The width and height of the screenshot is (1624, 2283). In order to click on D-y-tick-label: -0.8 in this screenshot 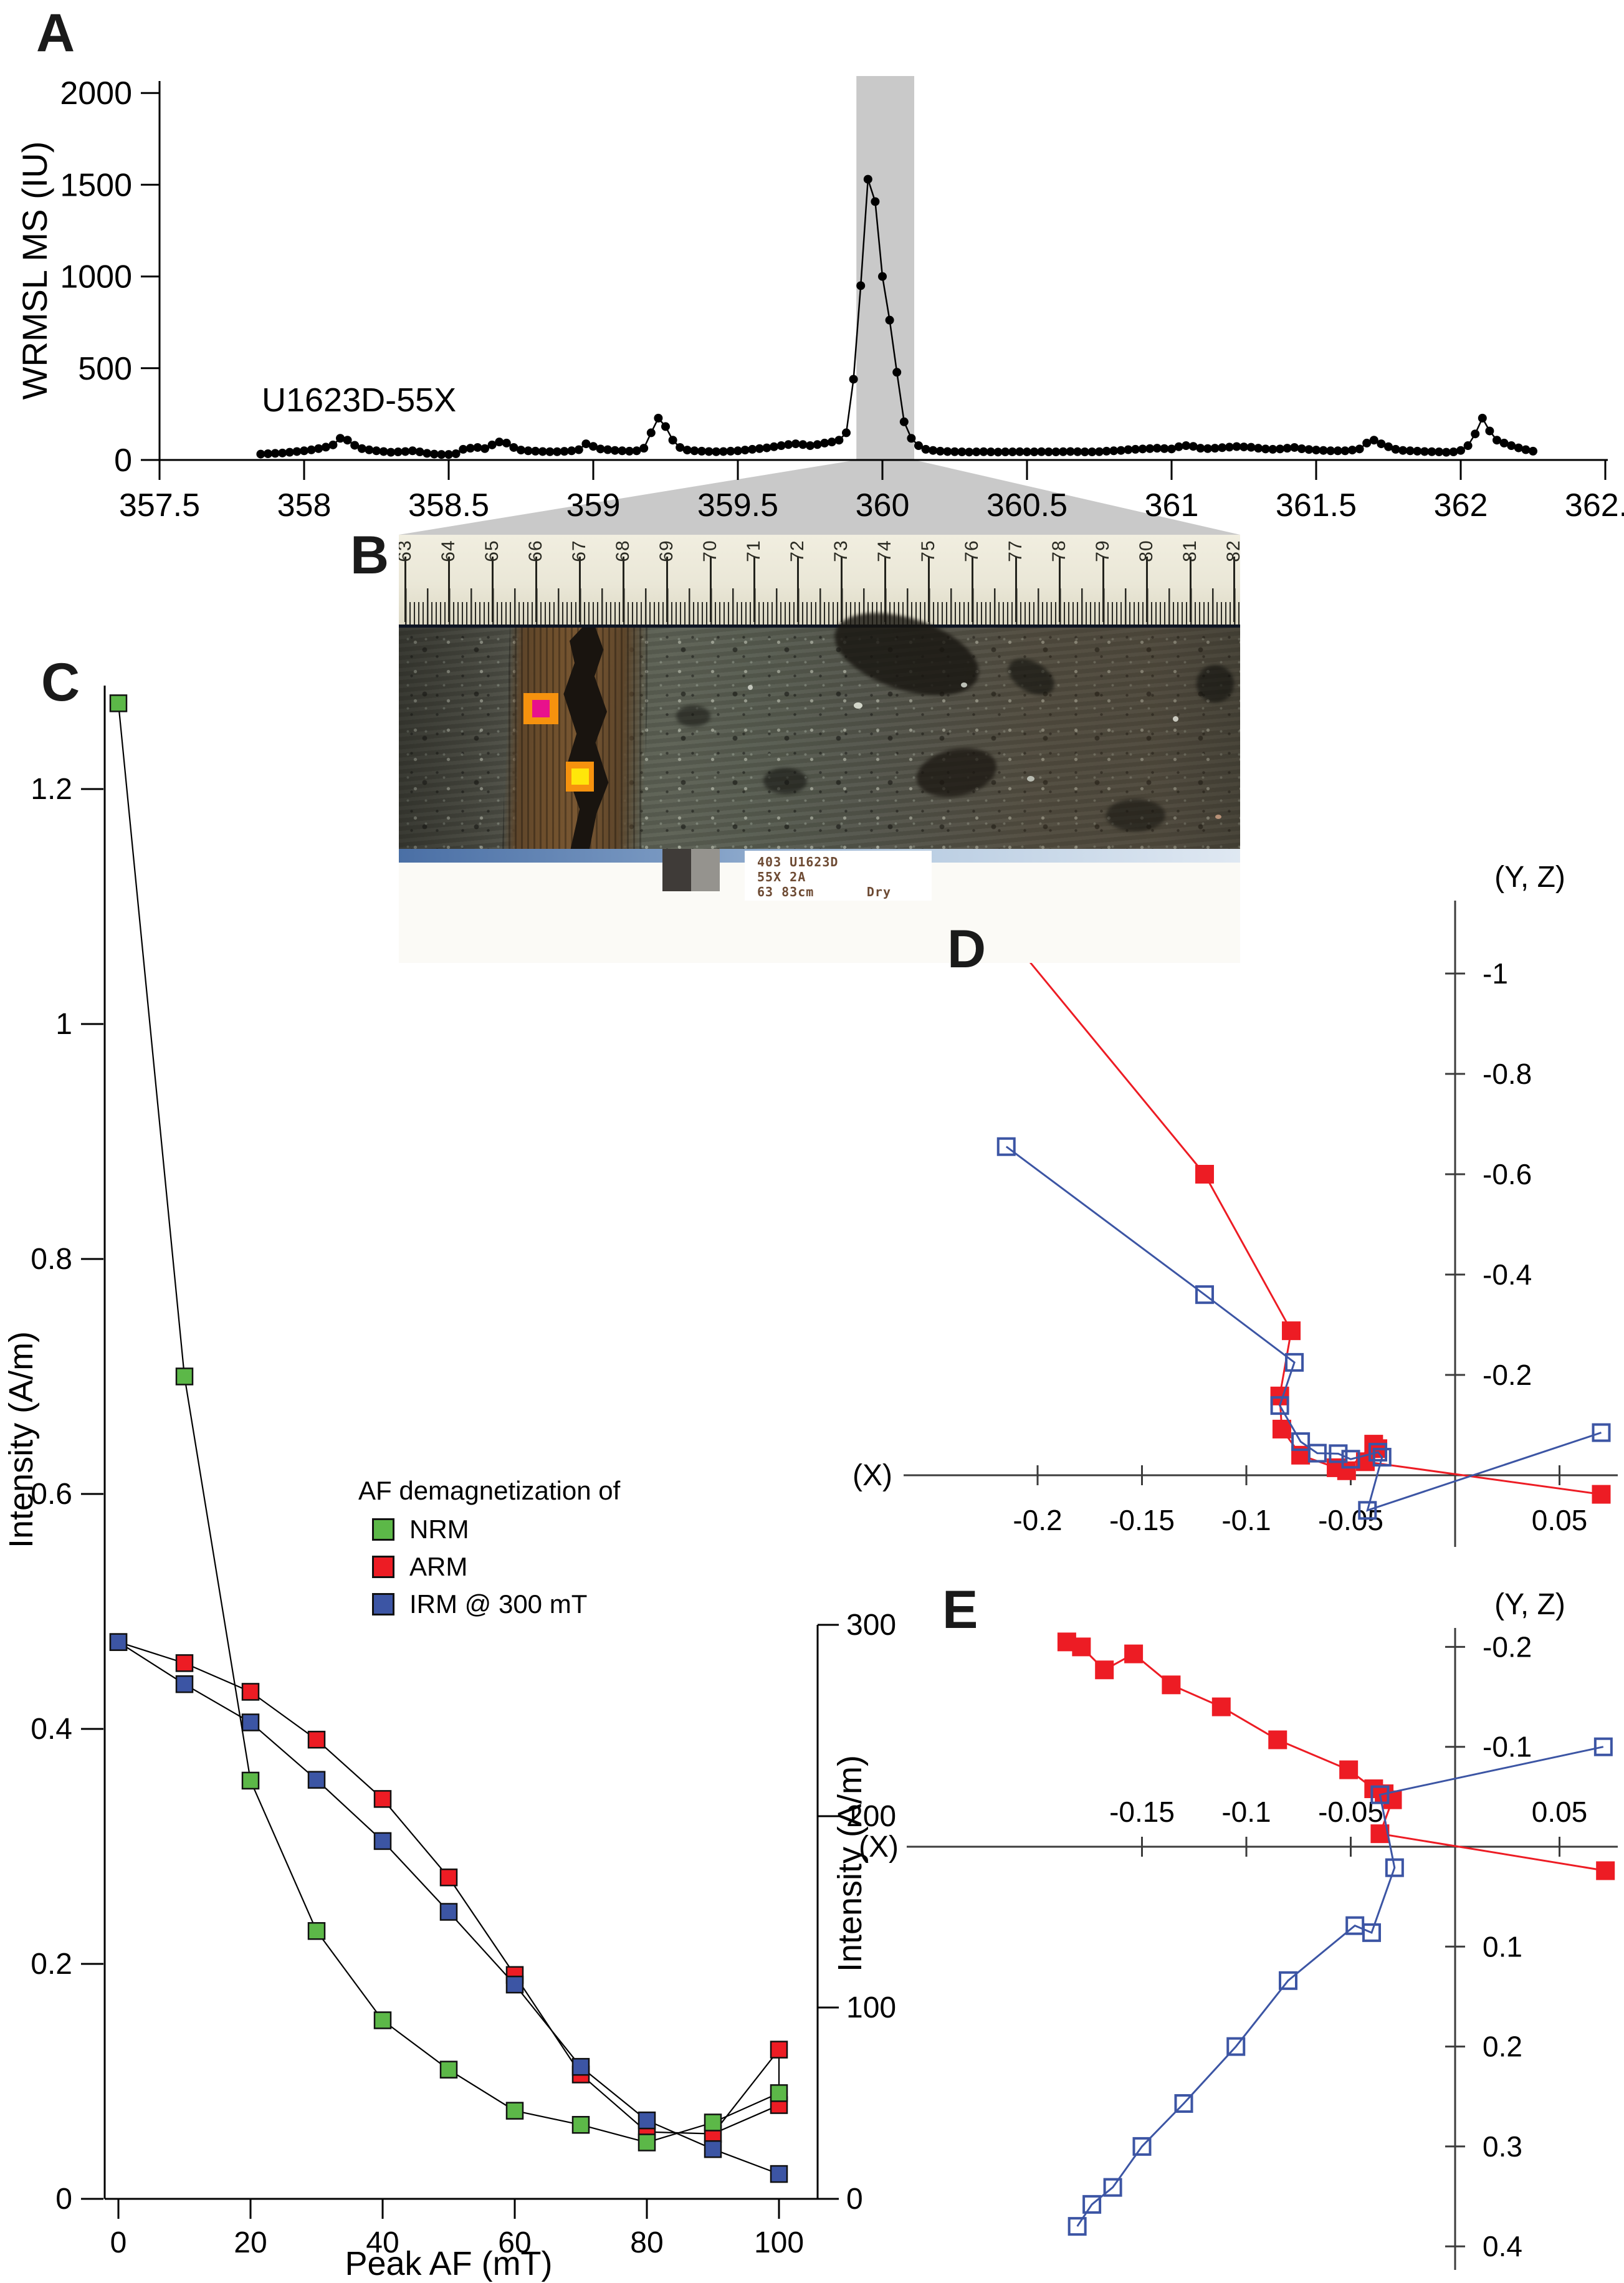, I will do `click(1507, 1074)`.